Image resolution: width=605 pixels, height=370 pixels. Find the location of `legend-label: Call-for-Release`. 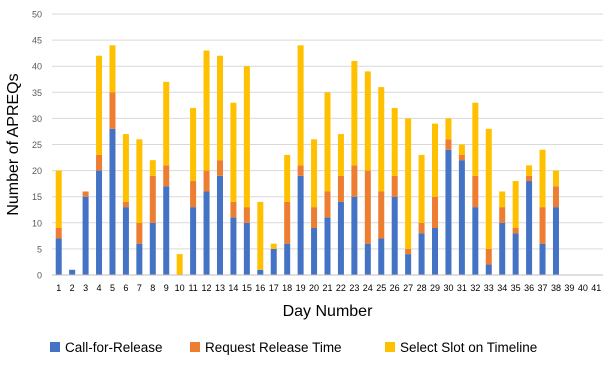

legend-label: Call-for-Release is located at coordinates (114, 347).